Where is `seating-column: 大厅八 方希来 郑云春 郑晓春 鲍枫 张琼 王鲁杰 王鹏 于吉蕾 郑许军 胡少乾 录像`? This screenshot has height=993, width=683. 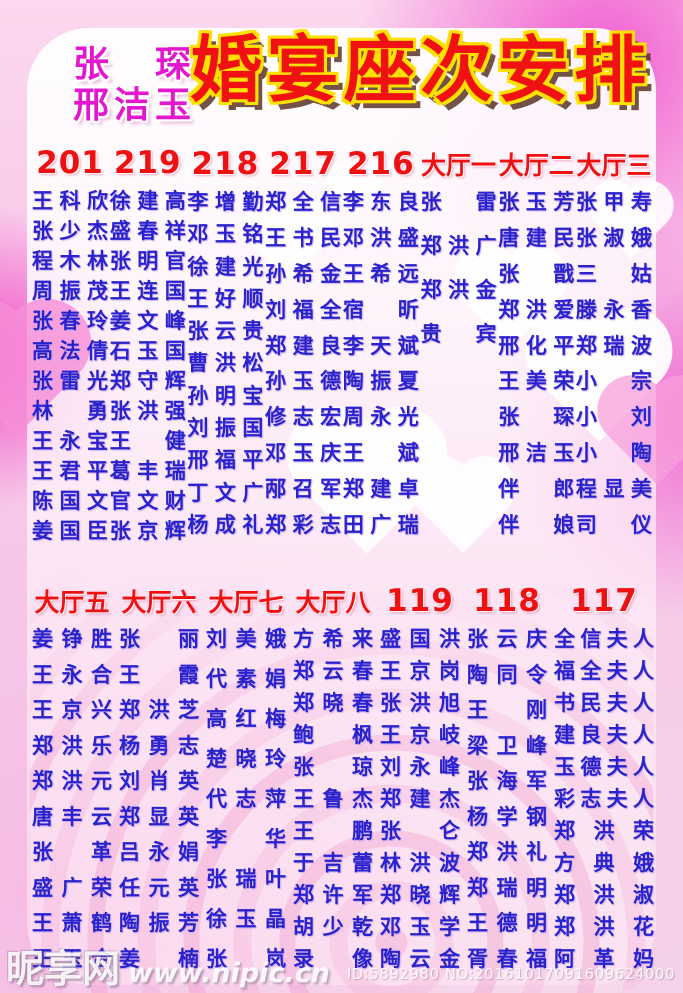
seating-column: 大厅八 方希来 郑云春 郑晓春 鲍枫 张琼 王鲁杰 王鹏 于吉蕾 郑许军 胡少乾 录像 is located at coordinates (333, 777).